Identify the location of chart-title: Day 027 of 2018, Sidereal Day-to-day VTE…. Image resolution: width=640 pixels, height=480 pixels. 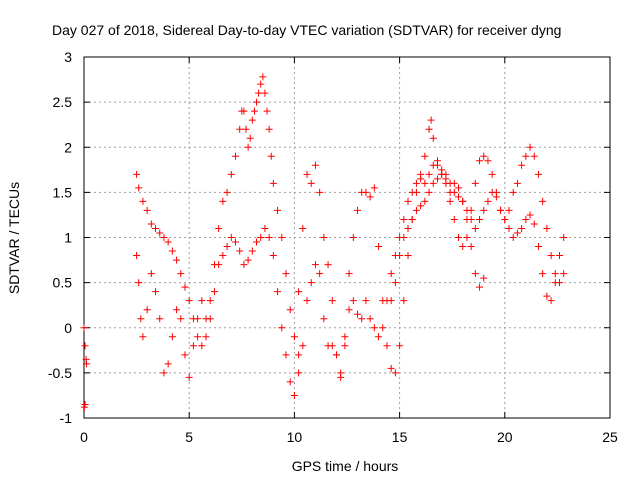
(306, 30).